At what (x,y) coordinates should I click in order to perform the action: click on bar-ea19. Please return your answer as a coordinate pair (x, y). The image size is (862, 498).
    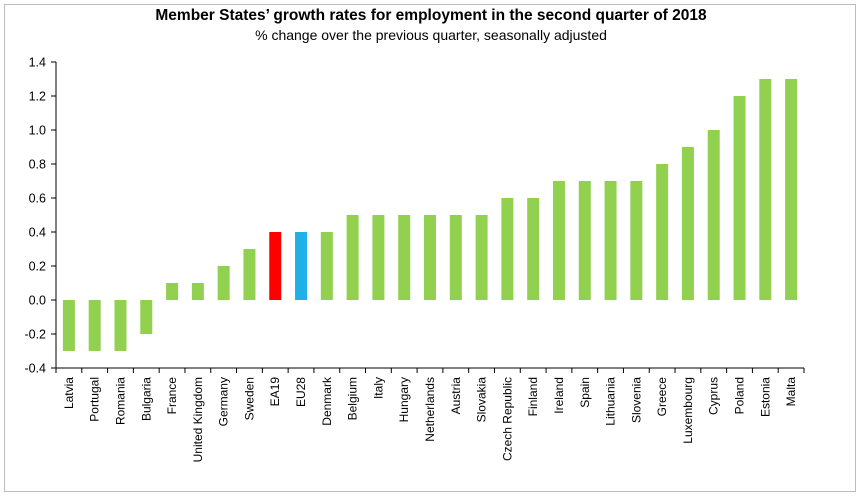
    Looking at the image, I should click on (275, 266).